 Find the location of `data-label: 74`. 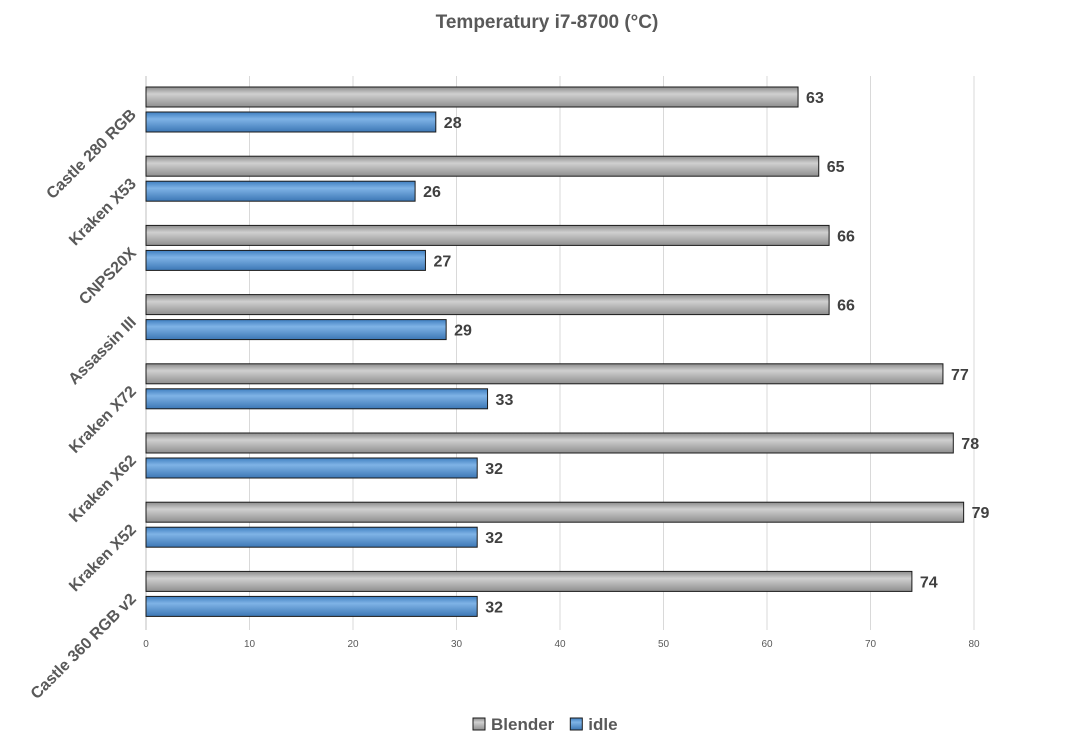

data-label: 74 is located at coordinates (929, 582).